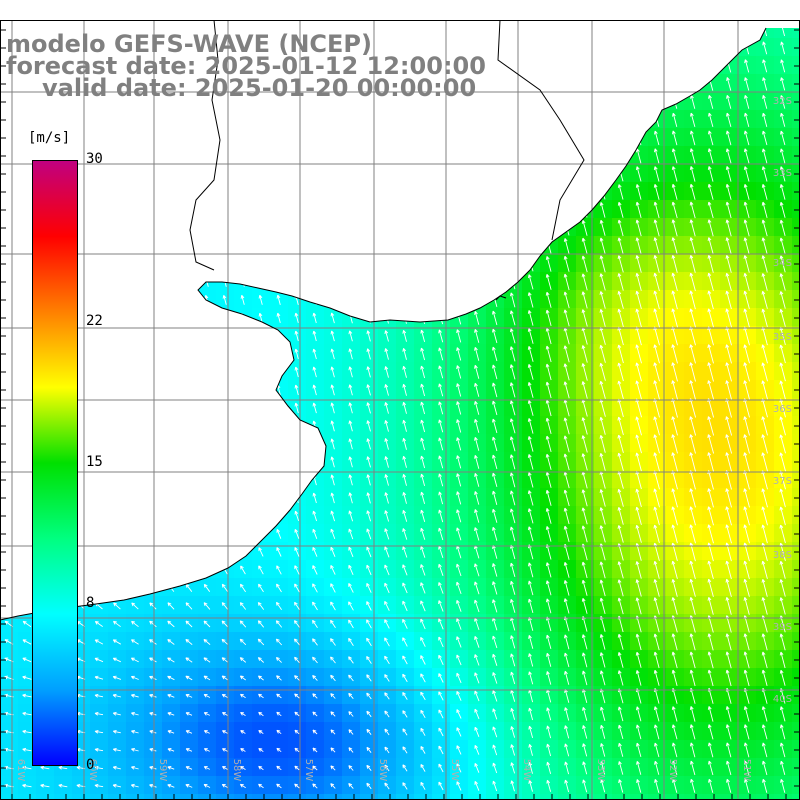 The image size is (800, 800). I want to click on lon-label-51W: 51W, so click(746, 770).